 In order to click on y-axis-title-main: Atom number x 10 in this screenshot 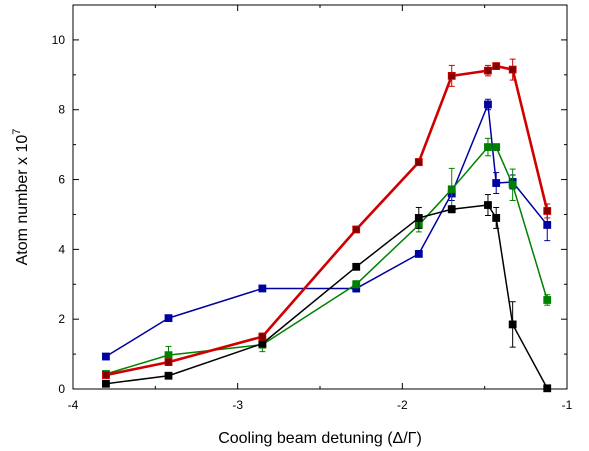, I will do `click(22, 200)`.